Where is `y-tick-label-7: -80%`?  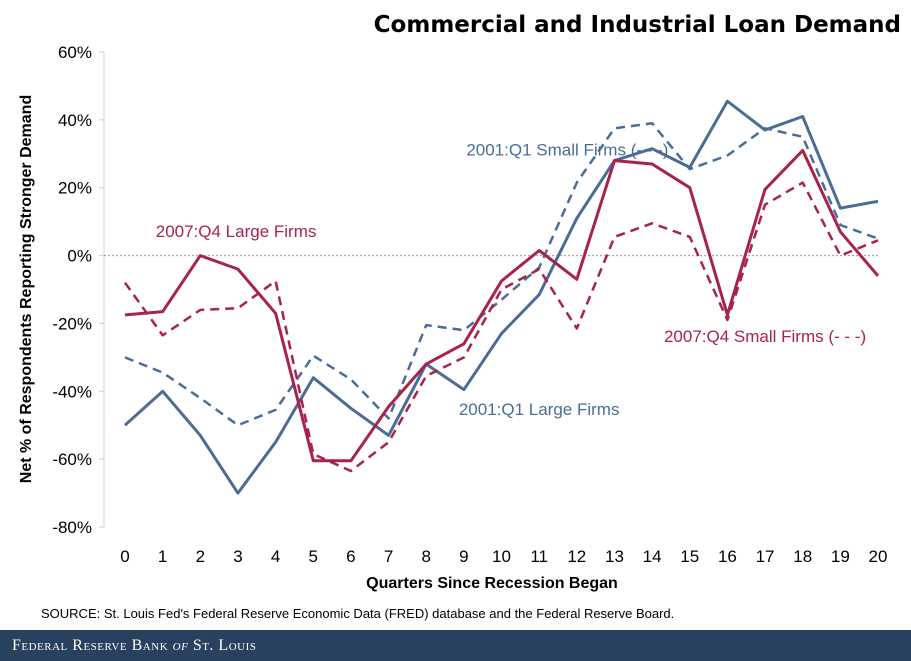 y-tick-label-7: -80% is located at coordinates (72, 527).